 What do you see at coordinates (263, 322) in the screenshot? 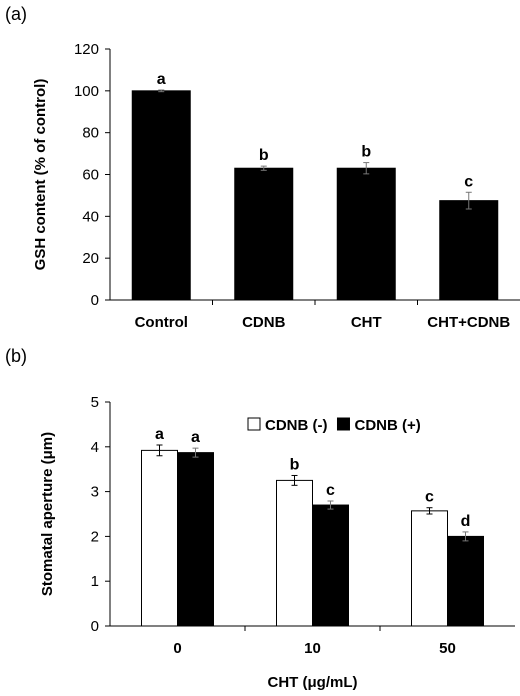
I see `x-tick-label: CDNB` at bounding box center [263, 322].